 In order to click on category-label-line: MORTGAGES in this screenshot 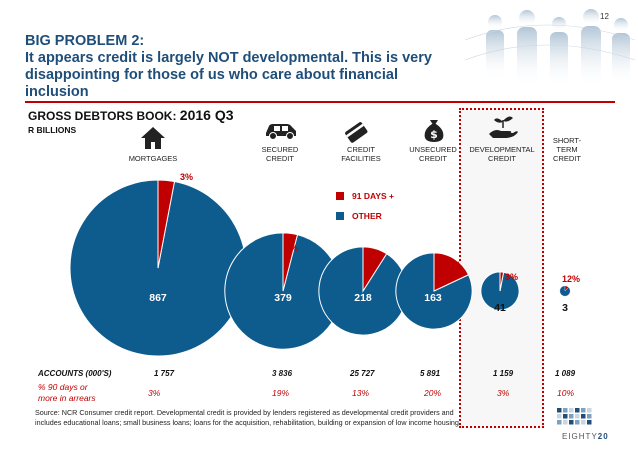, I will do `click(153, 158)`.